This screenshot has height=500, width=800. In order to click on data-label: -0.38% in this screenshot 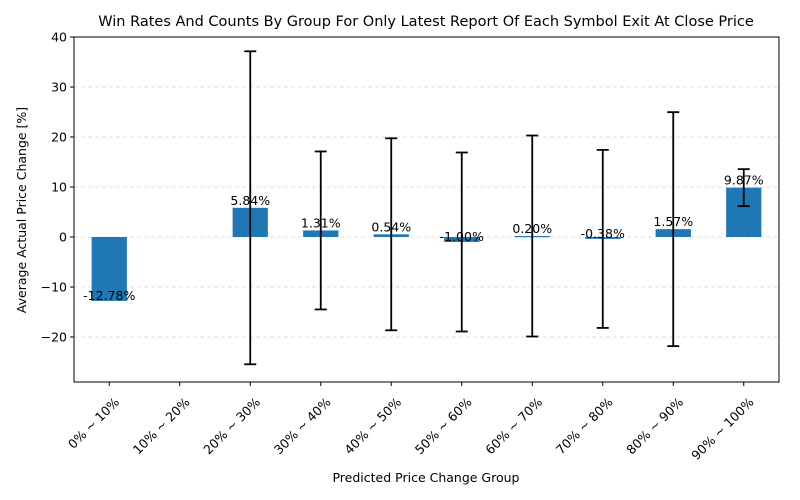, I will do `click(603, 233)`.